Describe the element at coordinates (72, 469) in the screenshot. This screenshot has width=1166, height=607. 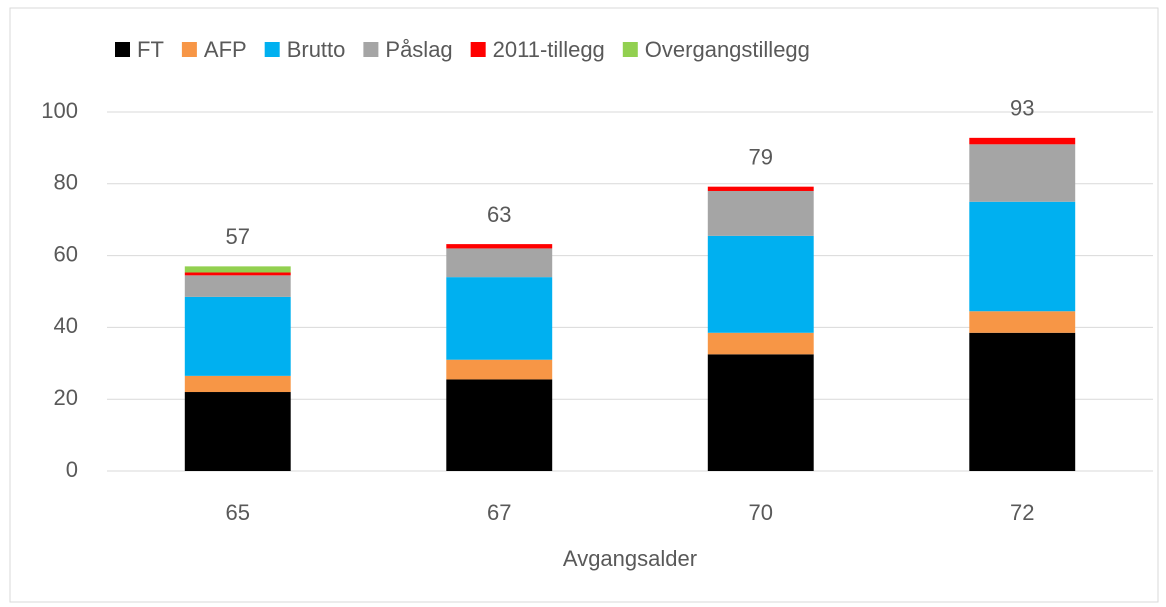
I see `y-tick-label: 0` at that location.